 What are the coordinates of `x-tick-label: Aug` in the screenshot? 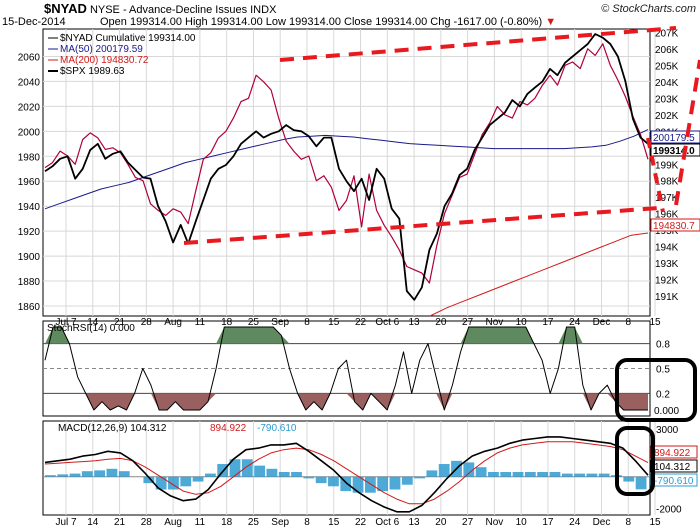 It's located at (173, 322).